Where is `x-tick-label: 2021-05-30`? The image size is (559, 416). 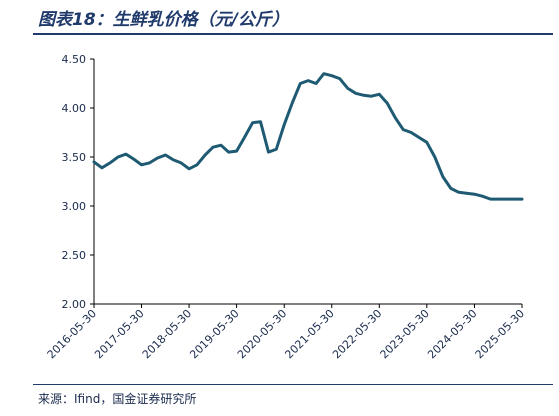 x-tick-label: 2021-05-30 is located at coordinates (309, 334).